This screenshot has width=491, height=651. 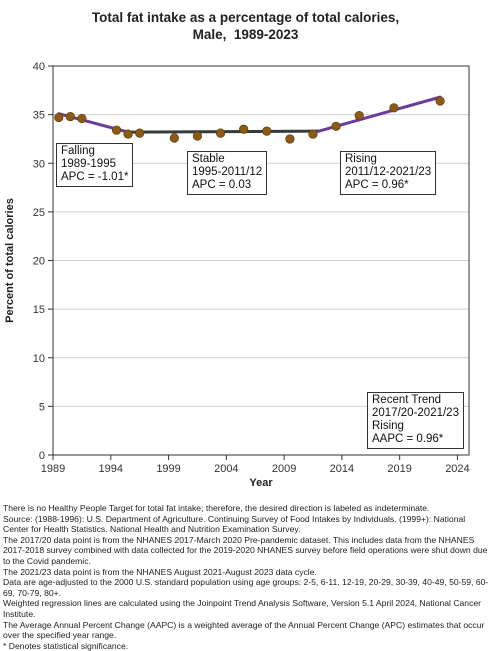 What do you see at coordinates (249, 120) in the screenshot?
I see `data-points` at bounding box center [249, 120].